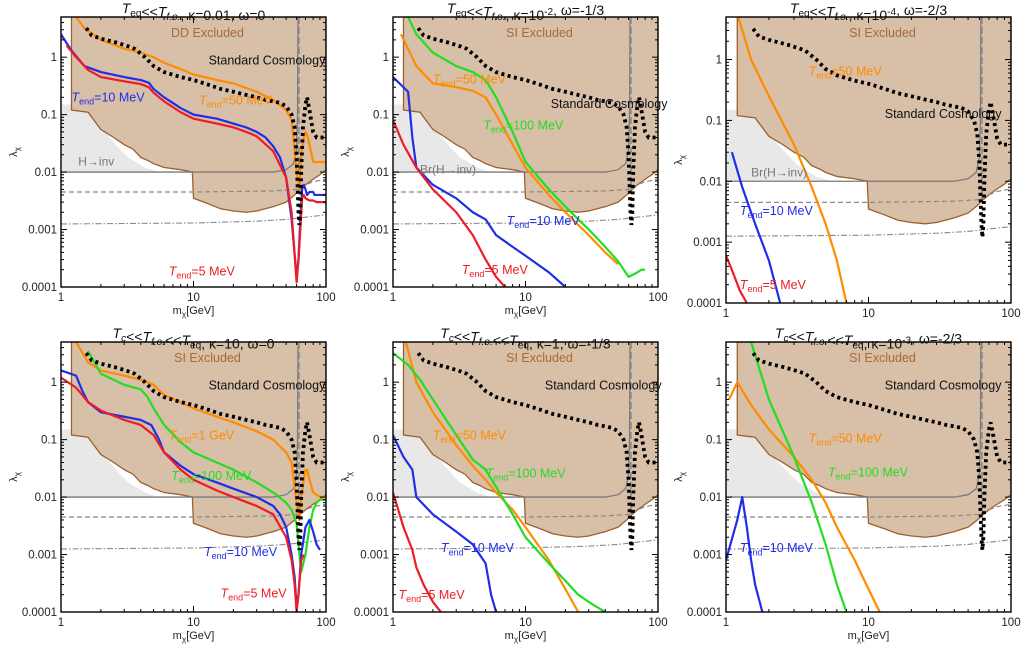  Describe the element at coordinates (936, 339) in the screenshot. I see `title-text-14: , ω=-2/3` at that location.